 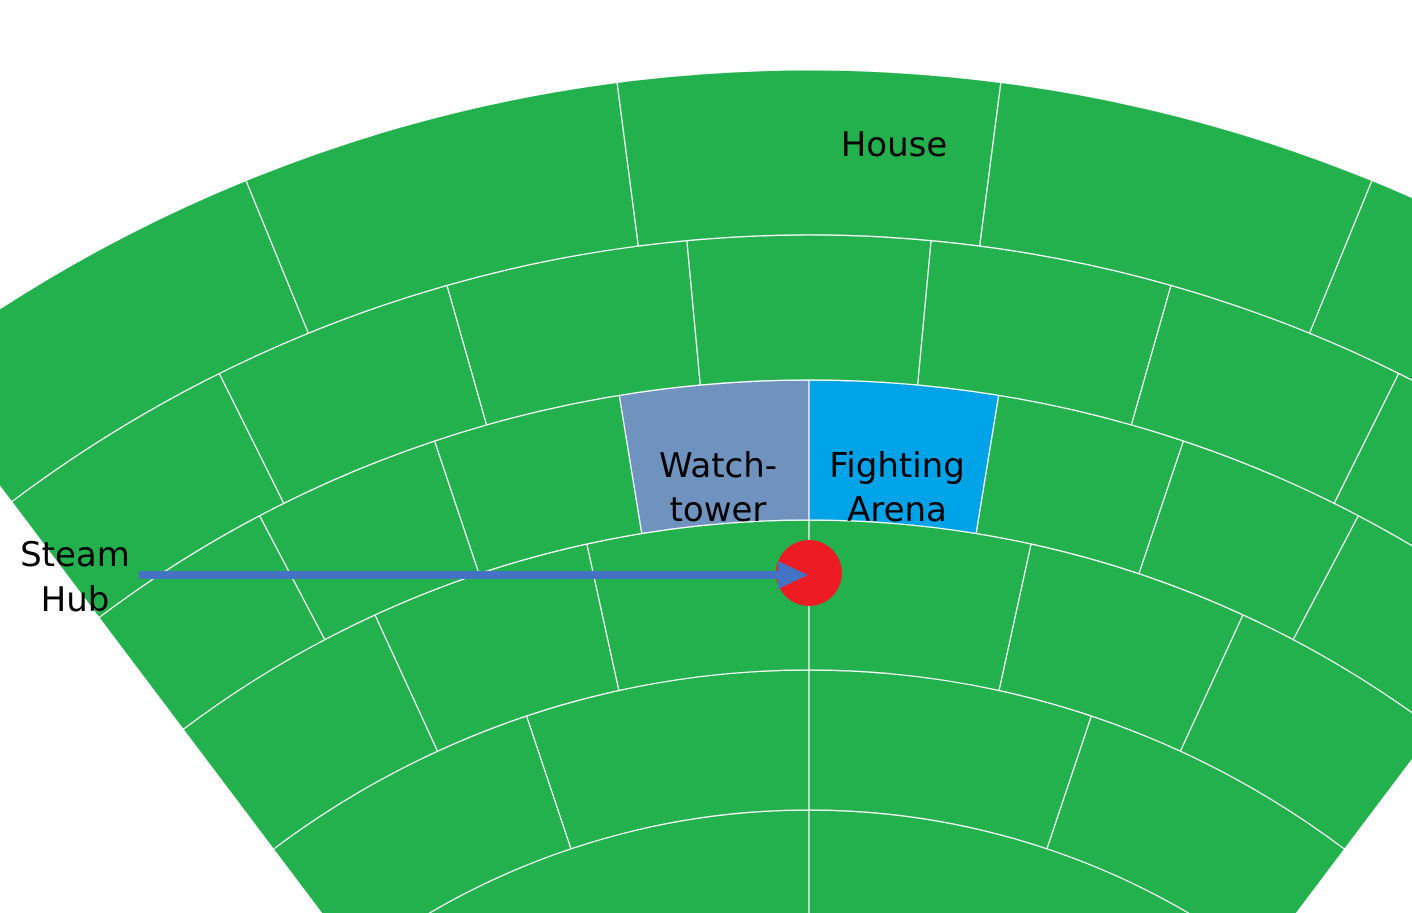 I want to click on arrow-head, so click(x=793, y=575).